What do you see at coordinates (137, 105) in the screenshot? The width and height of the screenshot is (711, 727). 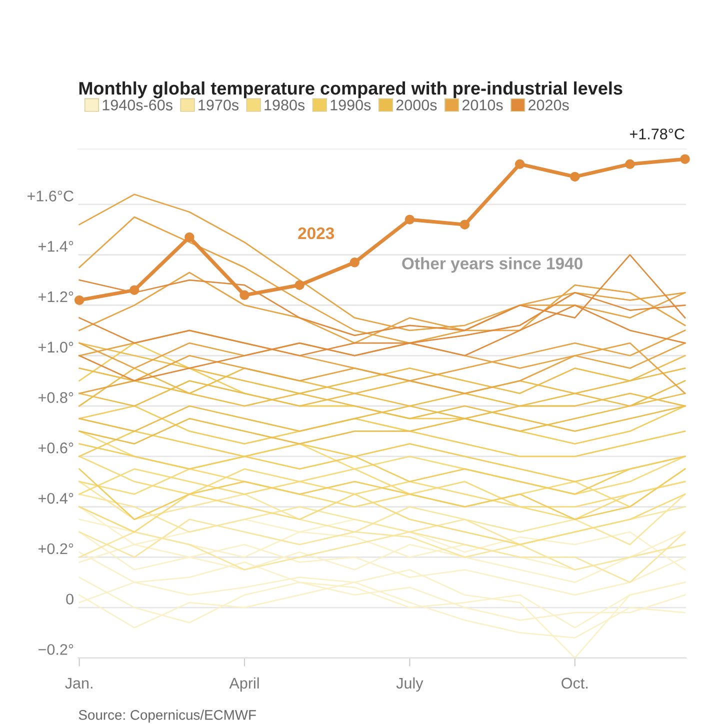 I see `legend-label: 1940s-60s` at bounding box center [137, 105].